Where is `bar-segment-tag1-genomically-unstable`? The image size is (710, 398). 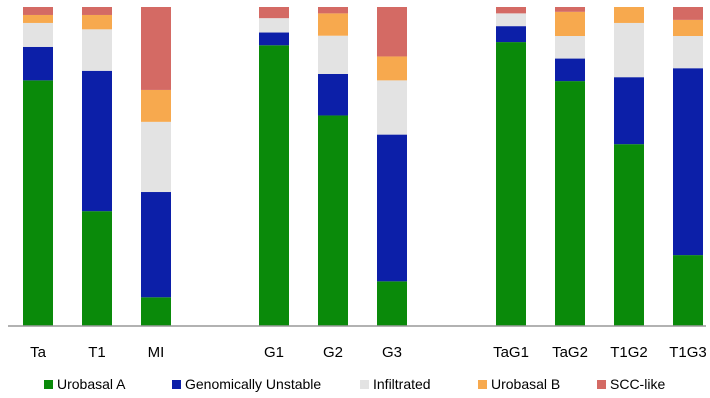
bar-segment-tag1-genomically-unstable is located at coordinates (511, 34).